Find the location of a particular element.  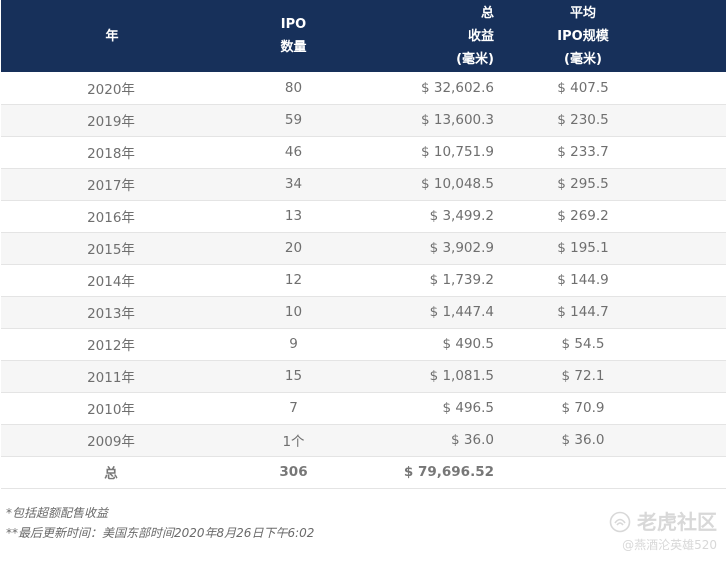

cell-year: 2012年 is located at coordinates (111, 344).